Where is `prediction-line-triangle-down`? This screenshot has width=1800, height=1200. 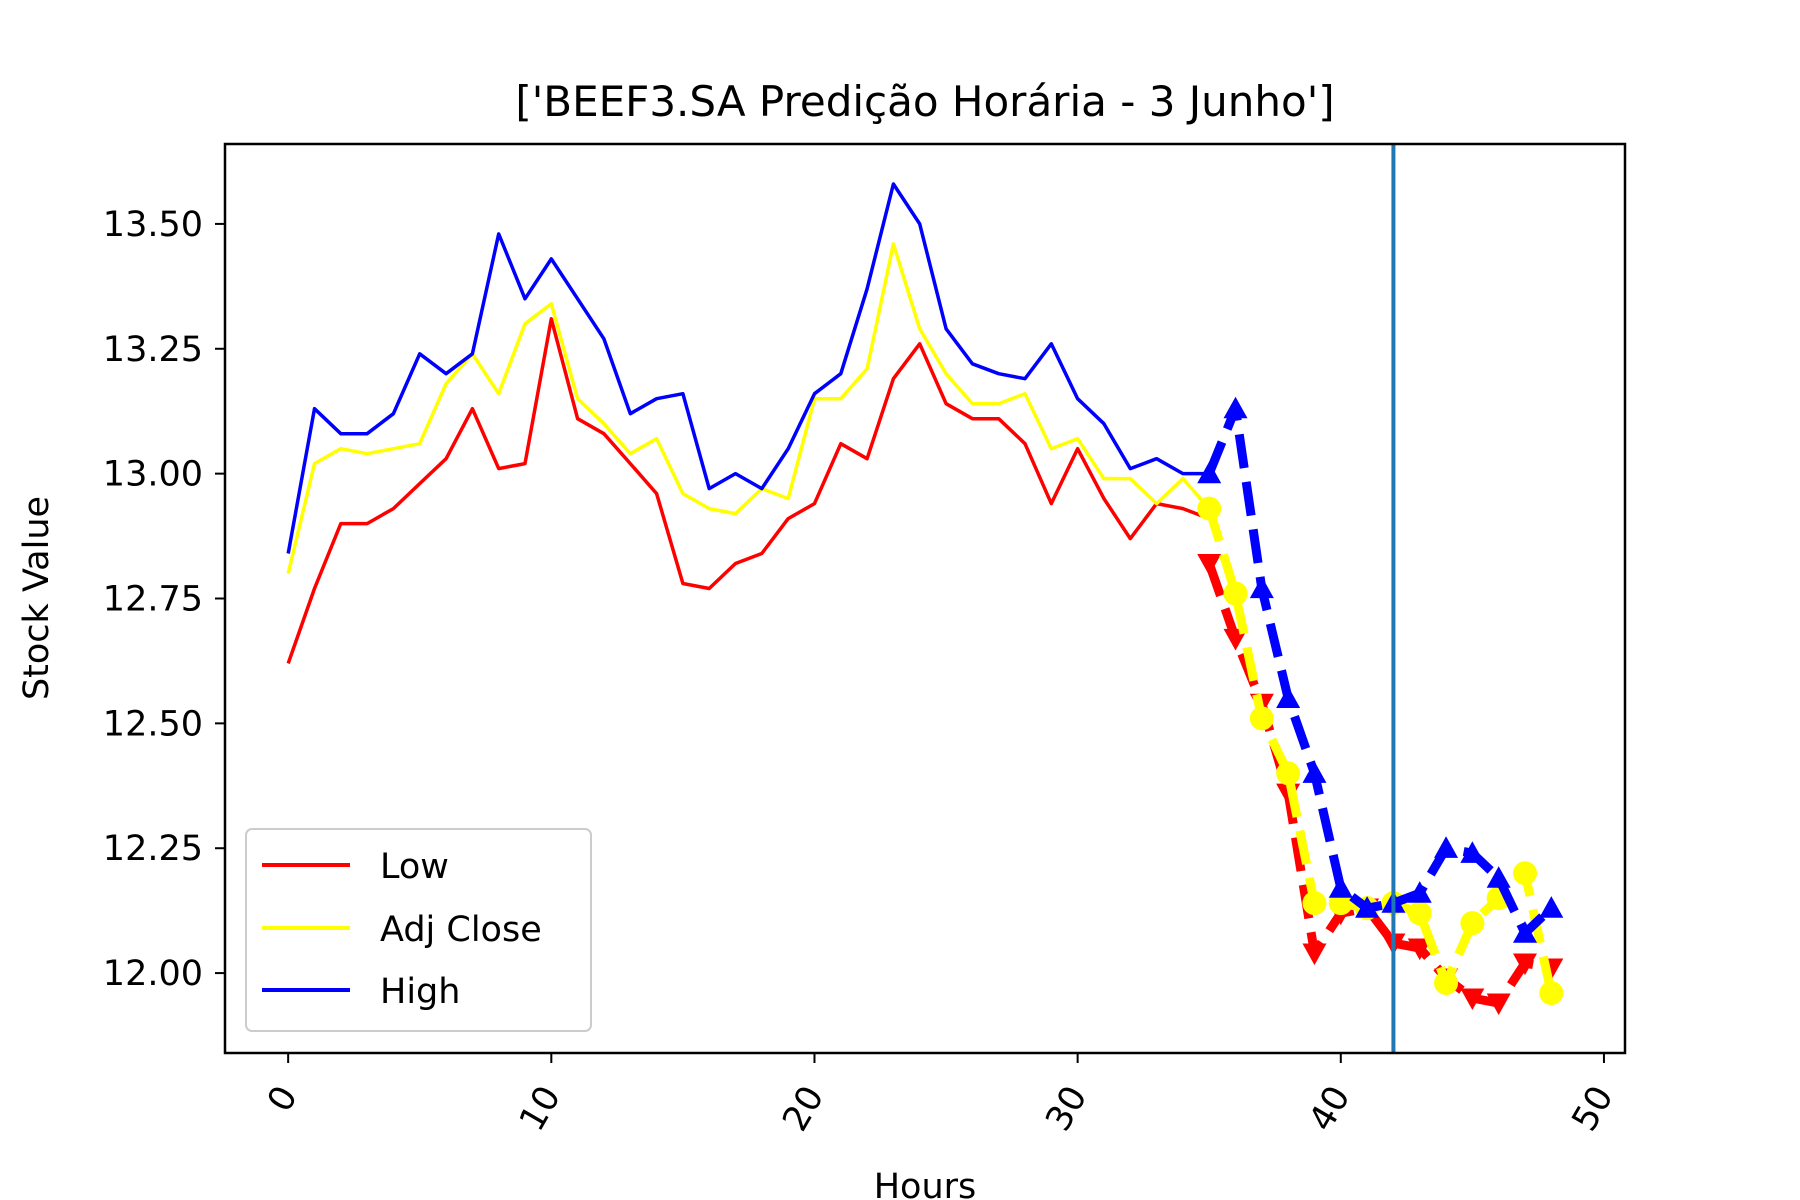
prediction-line-triangle-down is located at coordinates (1378, 785).